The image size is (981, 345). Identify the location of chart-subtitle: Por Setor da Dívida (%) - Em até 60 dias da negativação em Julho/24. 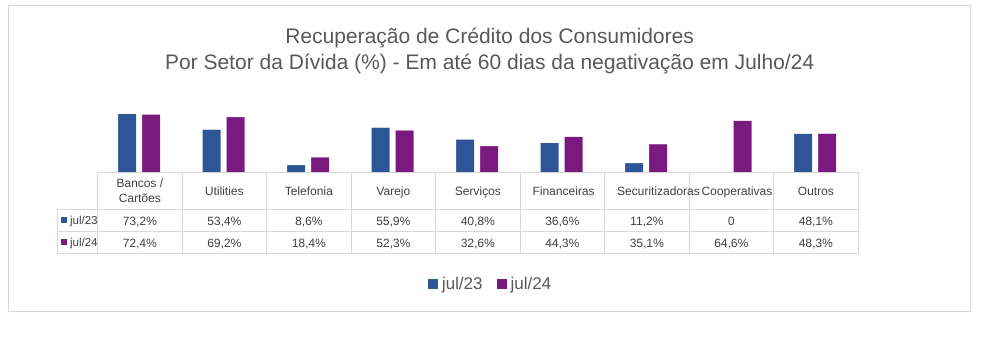
(489, 63).